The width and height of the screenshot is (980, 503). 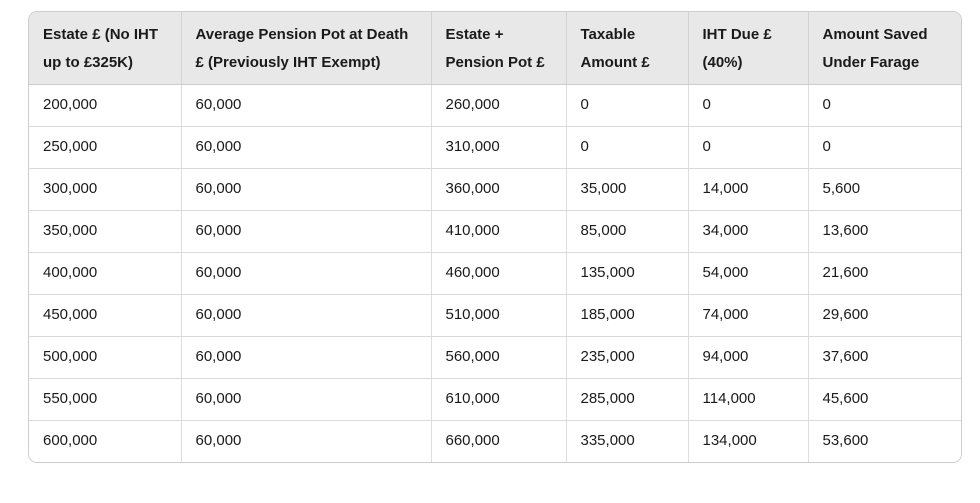 I want to click on table-cell: 53,600, so click(x=884, y=441).